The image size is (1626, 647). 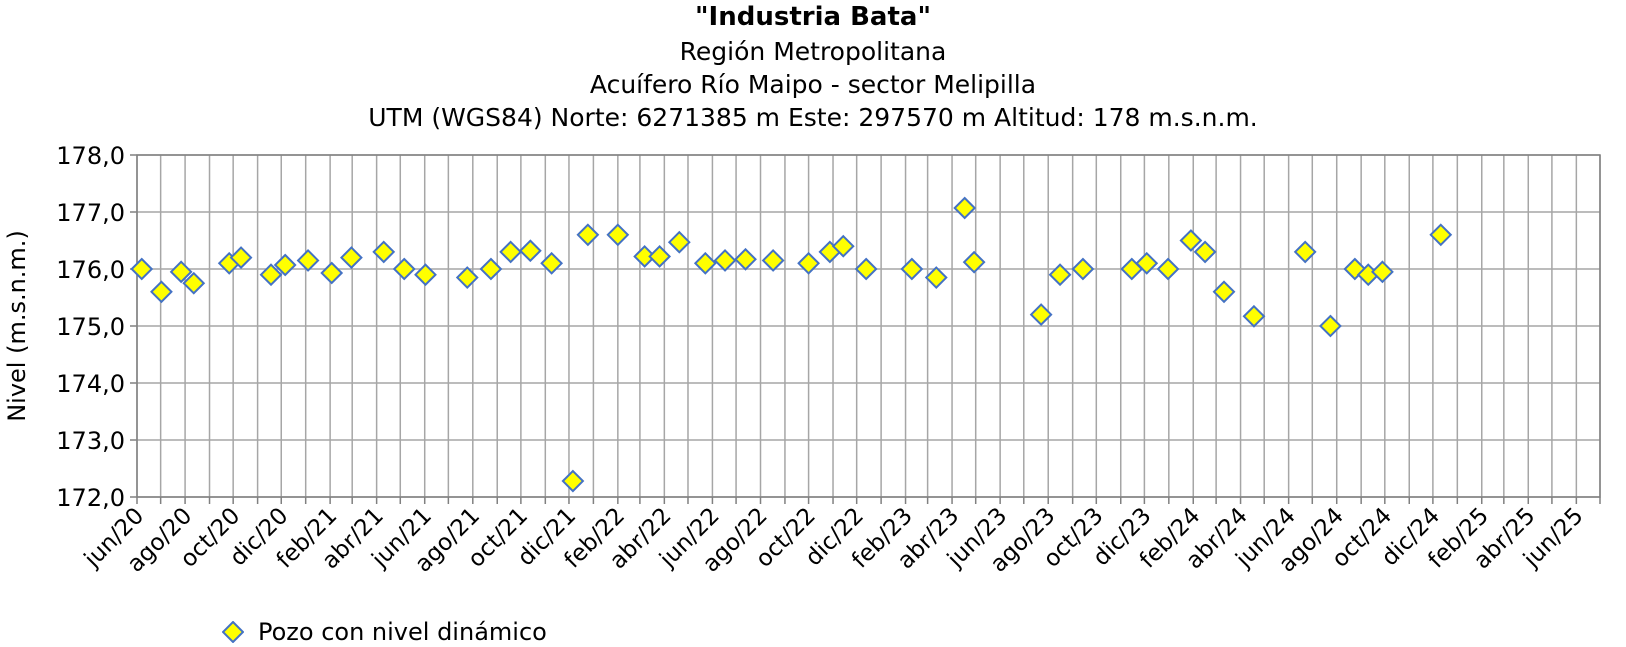 I want to click on chart-title: "Industria Bata", so click(x=813, y=17).